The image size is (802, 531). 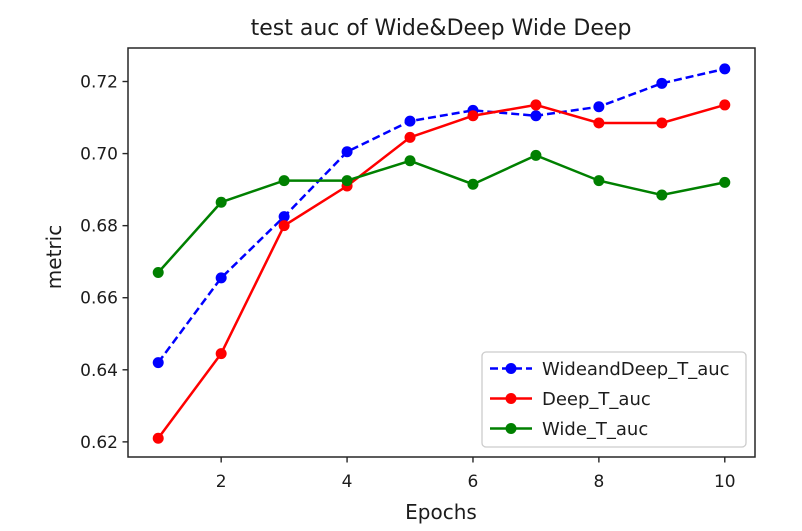 I want to click on legend-entry-wideanddeep: WideandDeep_T_auc, so click(x=610, y=369).